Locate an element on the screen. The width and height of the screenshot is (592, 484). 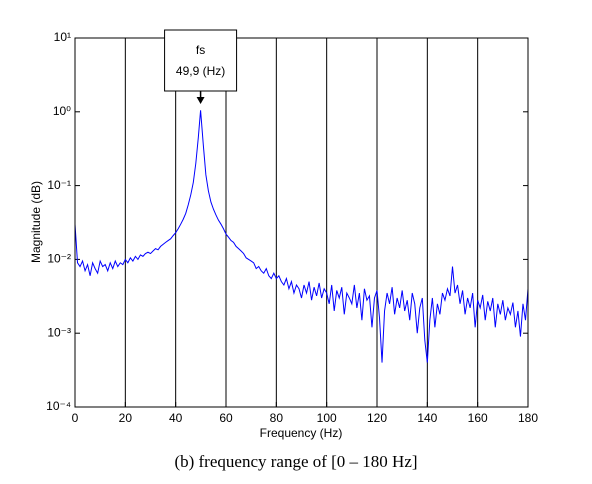
x-tick-label: 40 is located at coordinates (176, 418).